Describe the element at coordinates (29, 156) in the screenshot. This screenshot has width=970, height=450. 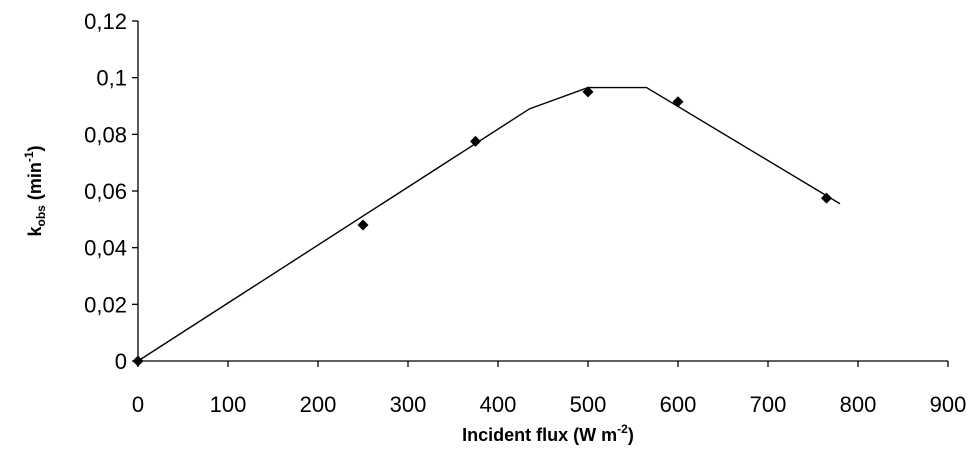
I see `y-axis-title-sup: -1` at that location.